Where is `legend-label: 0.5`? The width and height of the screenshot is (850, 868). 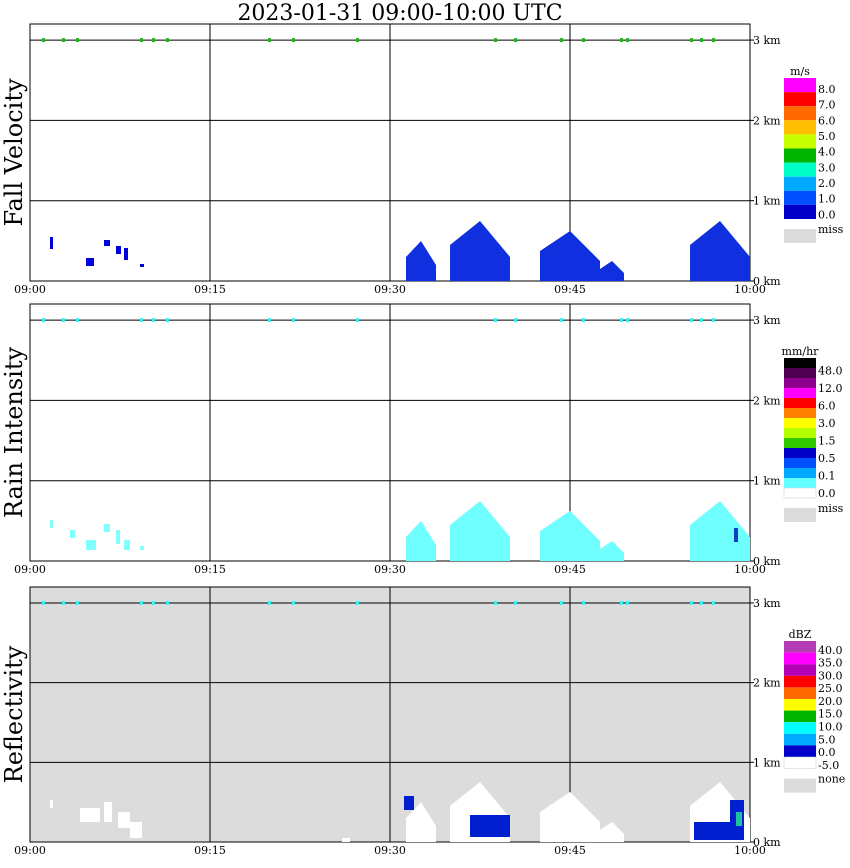
legend-label: 0.5 is located at coordinates (827, 458).